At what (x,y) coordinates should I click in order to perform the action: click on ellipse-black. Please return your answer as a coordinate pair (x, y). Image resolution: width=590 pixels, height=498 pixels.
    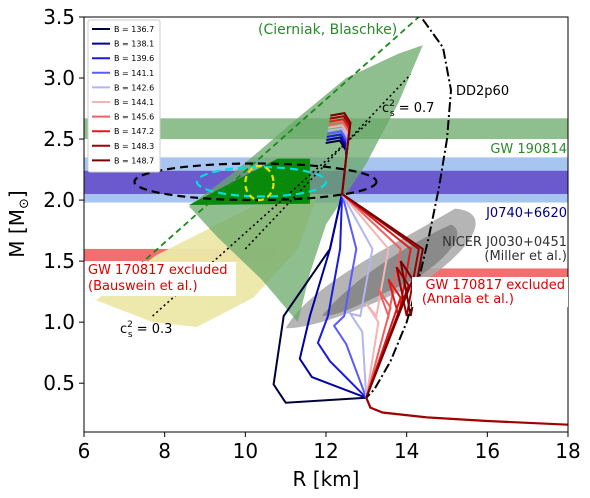
    Looking at the image, I should click on (255, 182).